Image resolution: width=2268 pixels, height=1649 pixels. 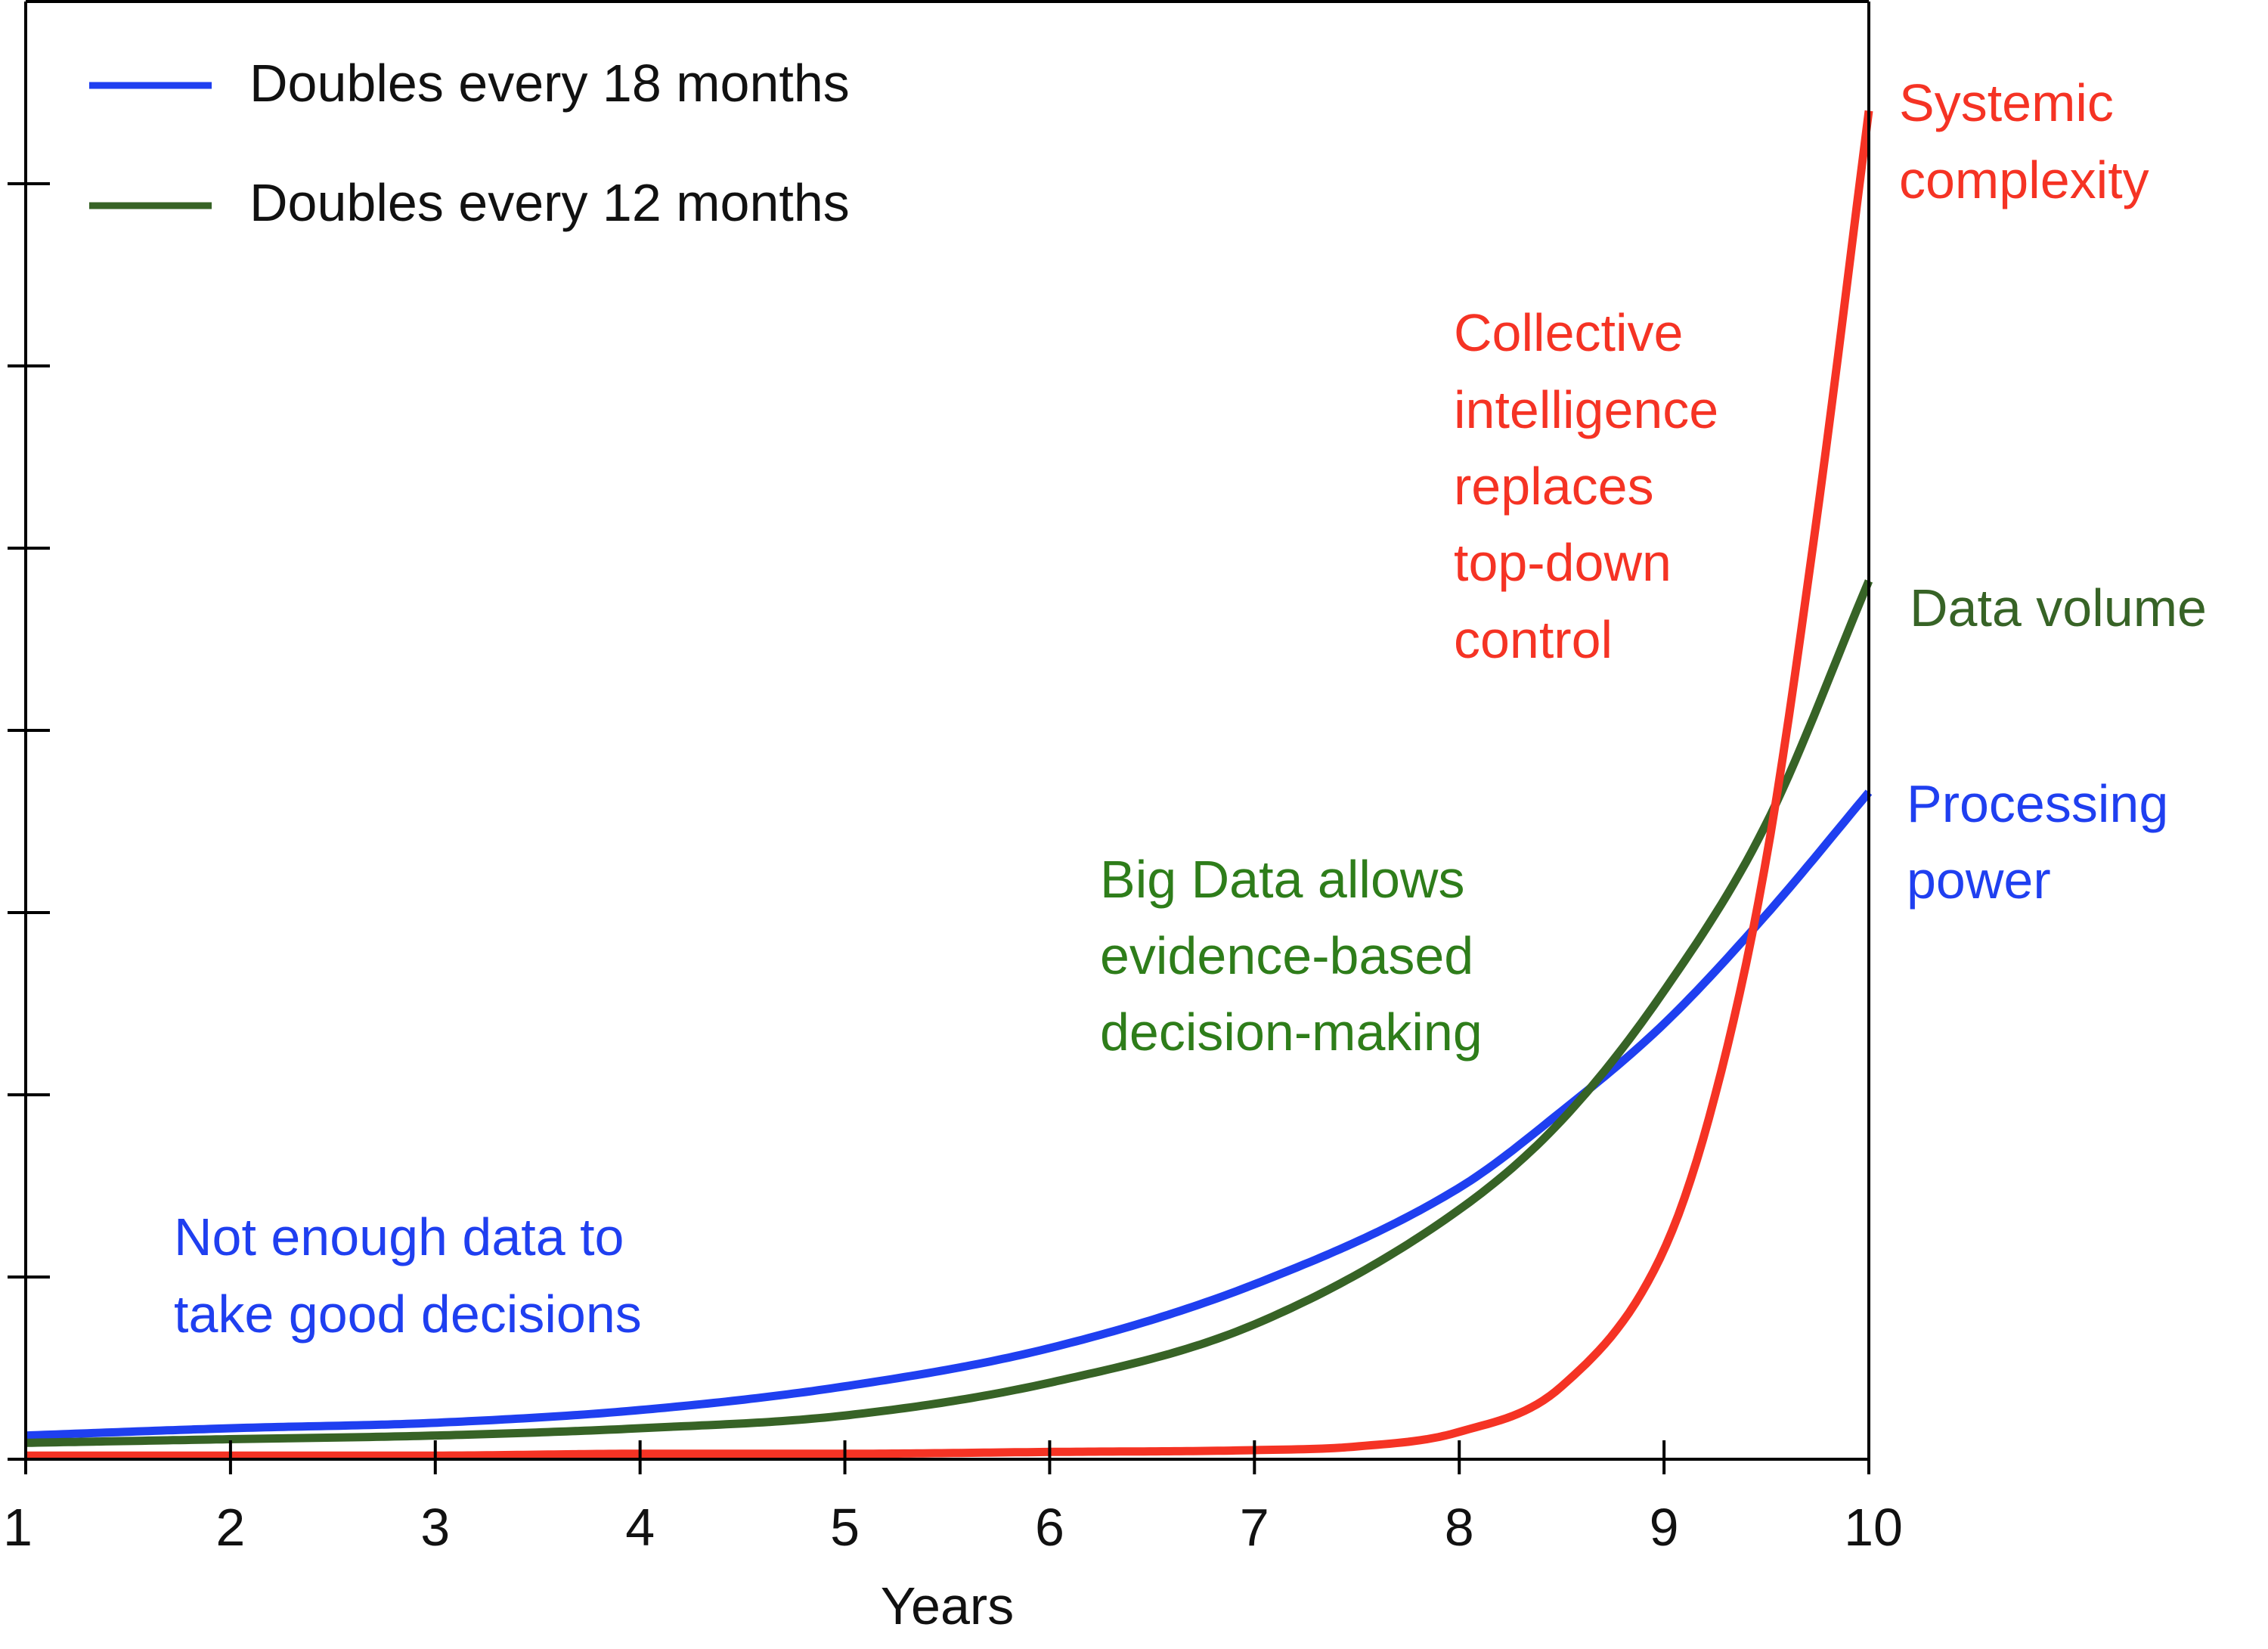 I want to click on annotation-line: top-down, so click(x=1563, y=562).